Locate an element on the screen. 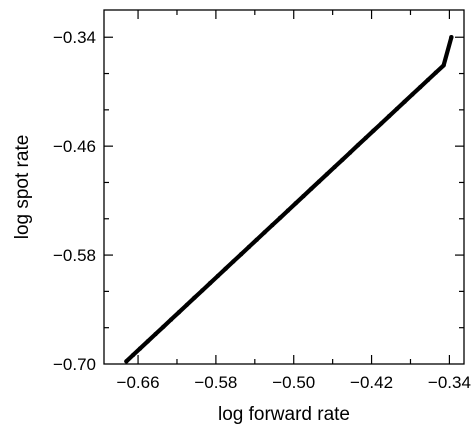  y-tick-label: −0.46 is located at coordinates (74, 146).